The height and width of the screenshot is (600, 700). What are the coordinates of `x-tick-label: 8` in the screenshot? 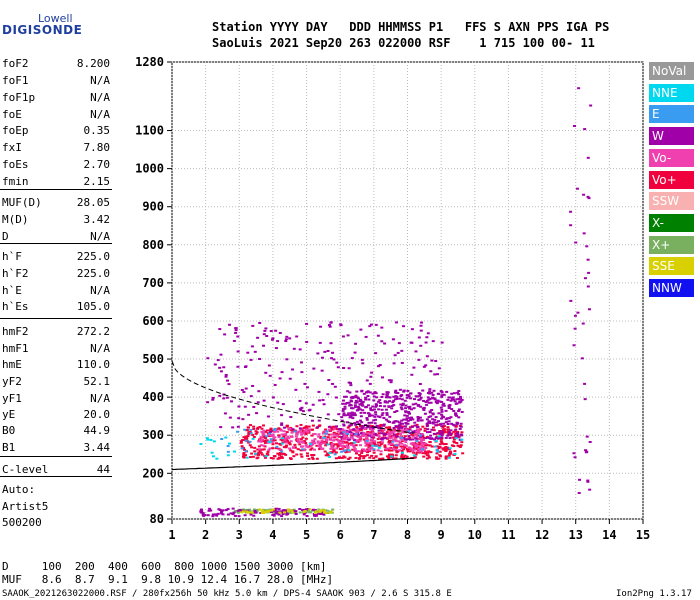 It's located at (407, 535).